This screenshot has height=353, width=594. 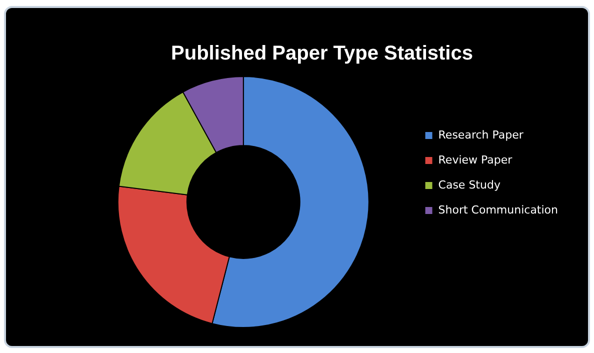 What do you see at coordinates (469, 185) in the screenshot?
I see `legend-label: Case Study` at bounding box center [469, 185].